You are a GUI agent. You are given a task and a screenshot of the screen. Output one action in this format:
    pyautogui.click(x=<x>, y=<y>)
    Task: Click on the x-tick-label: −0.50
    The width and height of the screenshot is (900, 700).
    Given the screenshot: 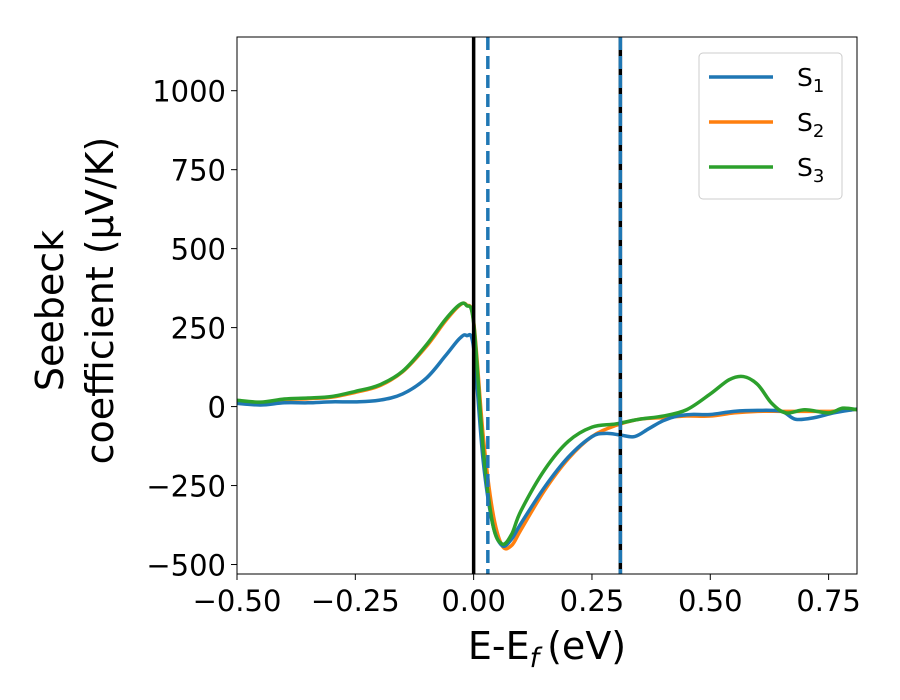 What is the action you would take?
    pyautogui.click(x=237, y=601)
    